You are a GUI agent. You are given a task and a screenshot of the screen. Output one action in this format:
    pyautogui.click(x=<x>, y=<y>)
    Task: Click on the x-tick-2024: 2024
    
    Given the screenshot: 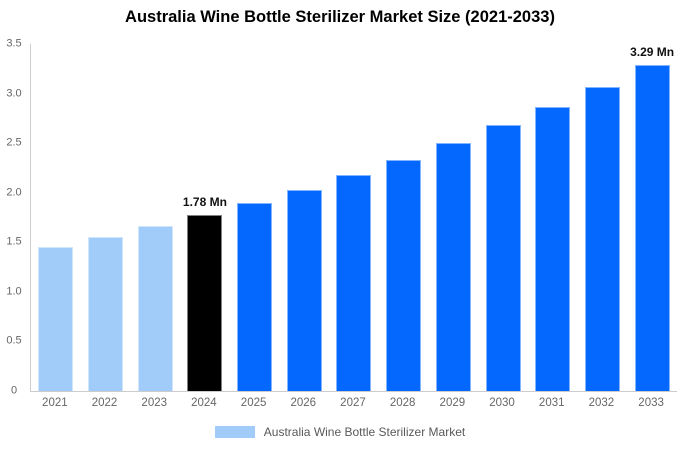 What is the action you would take?
    pyautogui.click(x=204, y=403)
    